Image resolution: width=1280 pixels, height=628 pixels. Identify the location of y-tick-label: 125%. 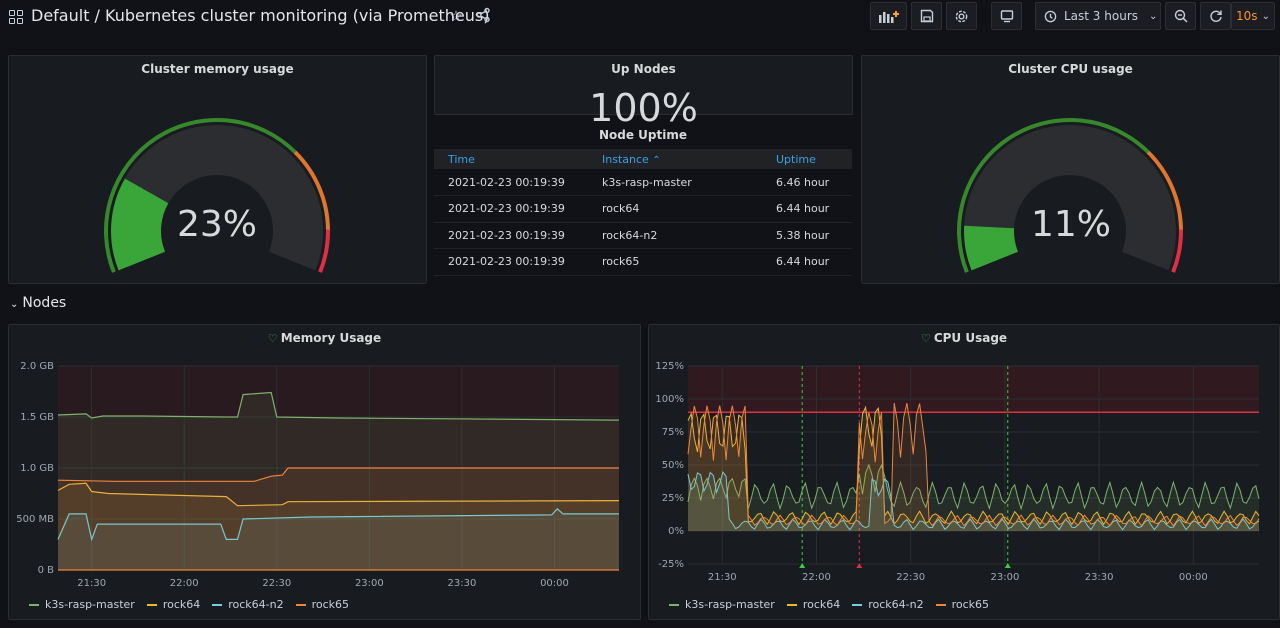
(669, 366).